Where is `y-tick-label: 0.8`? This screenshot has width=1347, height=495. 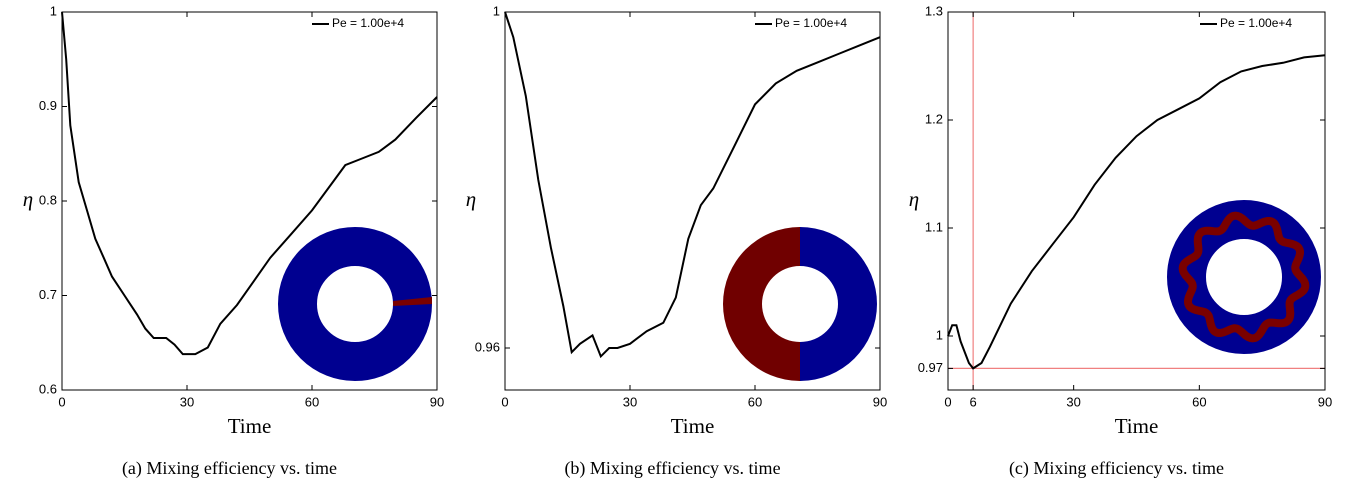 y-tick-label: 0.8 is located at coordinates (48, 199).